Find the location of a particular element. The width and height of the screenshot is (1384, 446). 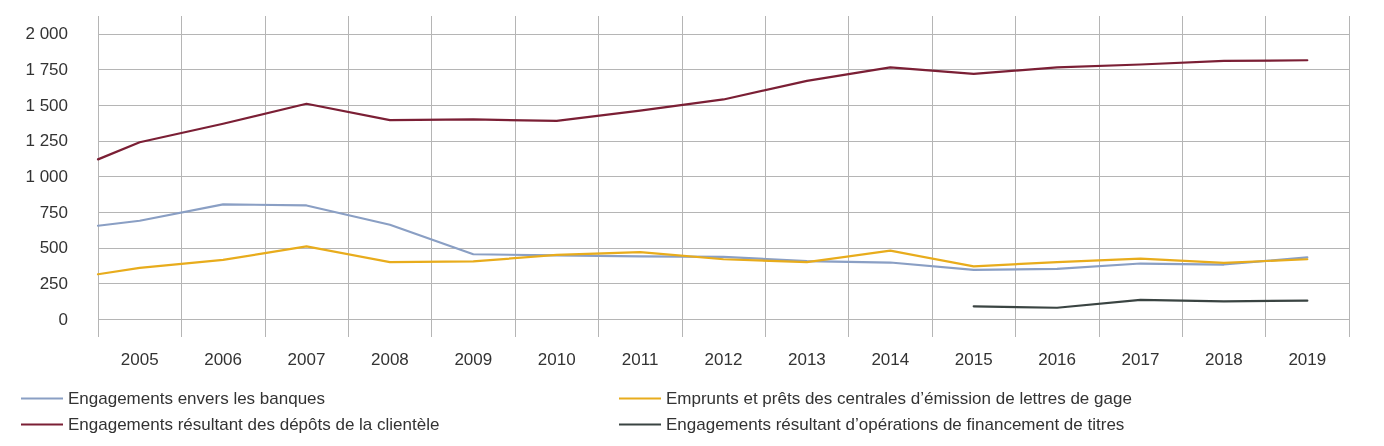

y-tick-label: 0 is located at coordinates (63, 319).